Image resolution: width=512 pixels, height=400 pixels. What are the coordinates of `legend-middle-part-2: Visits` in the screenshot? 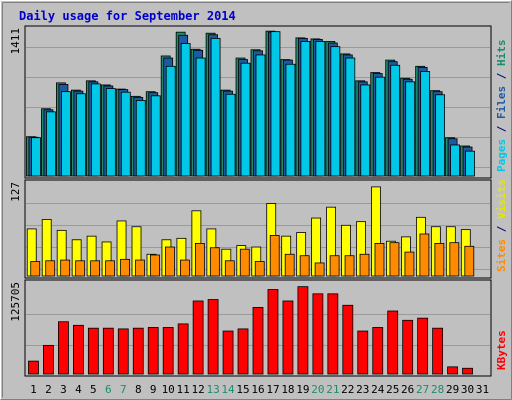 It's located at (501, 199).